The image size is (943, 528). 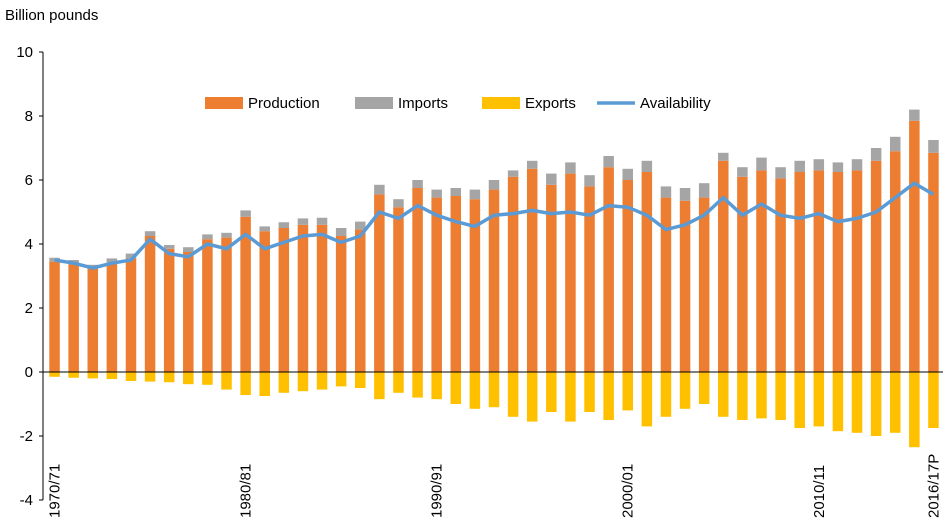 I want to click on y-axis-label: Billion pounds, so click(x=51, y=15).